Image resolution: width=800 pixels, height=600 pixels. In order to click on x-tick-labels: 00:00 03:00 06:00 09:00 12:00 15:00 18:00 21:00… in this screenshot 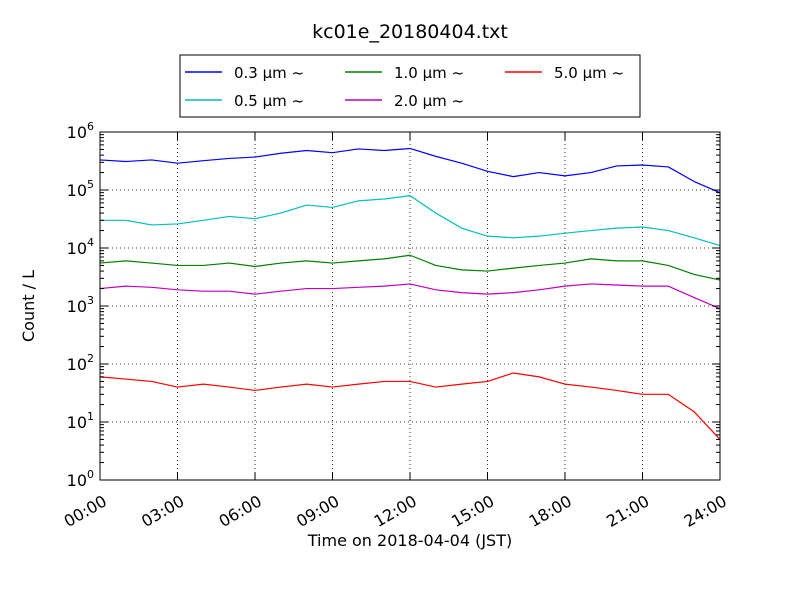, I will do `click(395, 511)`.